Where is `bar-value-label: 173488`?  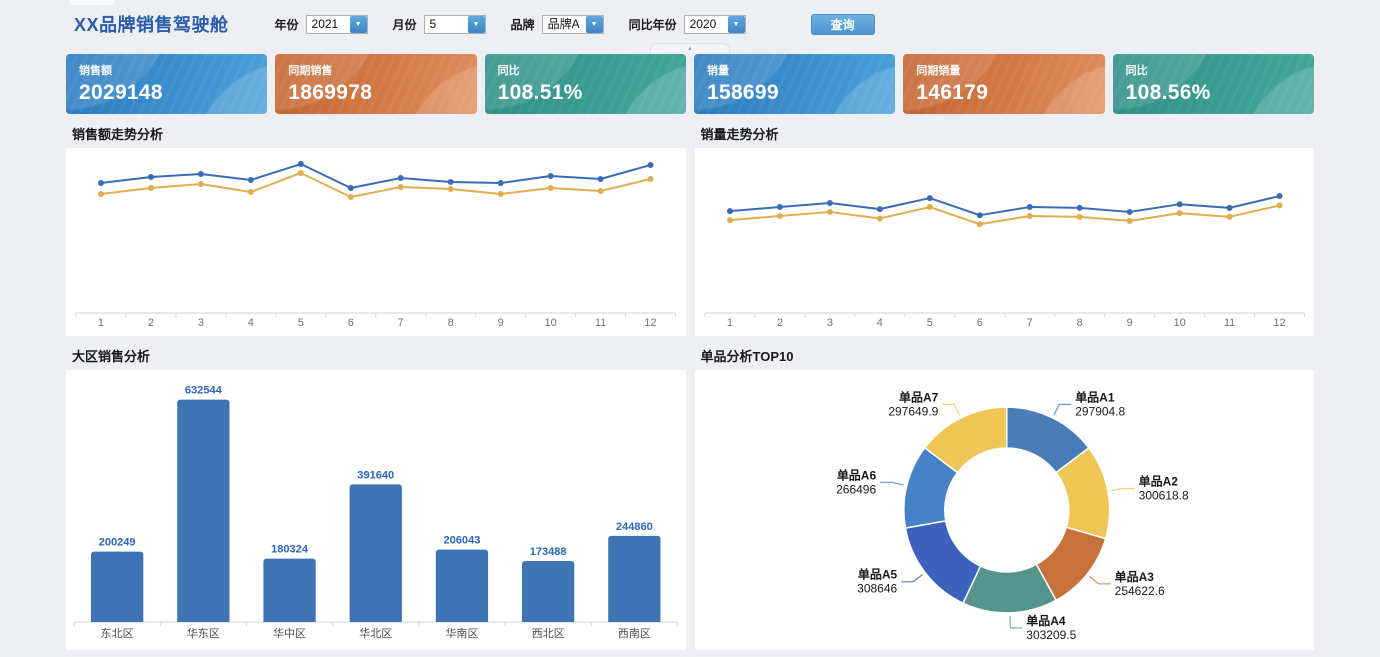
bar-value-label: 173488 is located at coordinates (548, 552).